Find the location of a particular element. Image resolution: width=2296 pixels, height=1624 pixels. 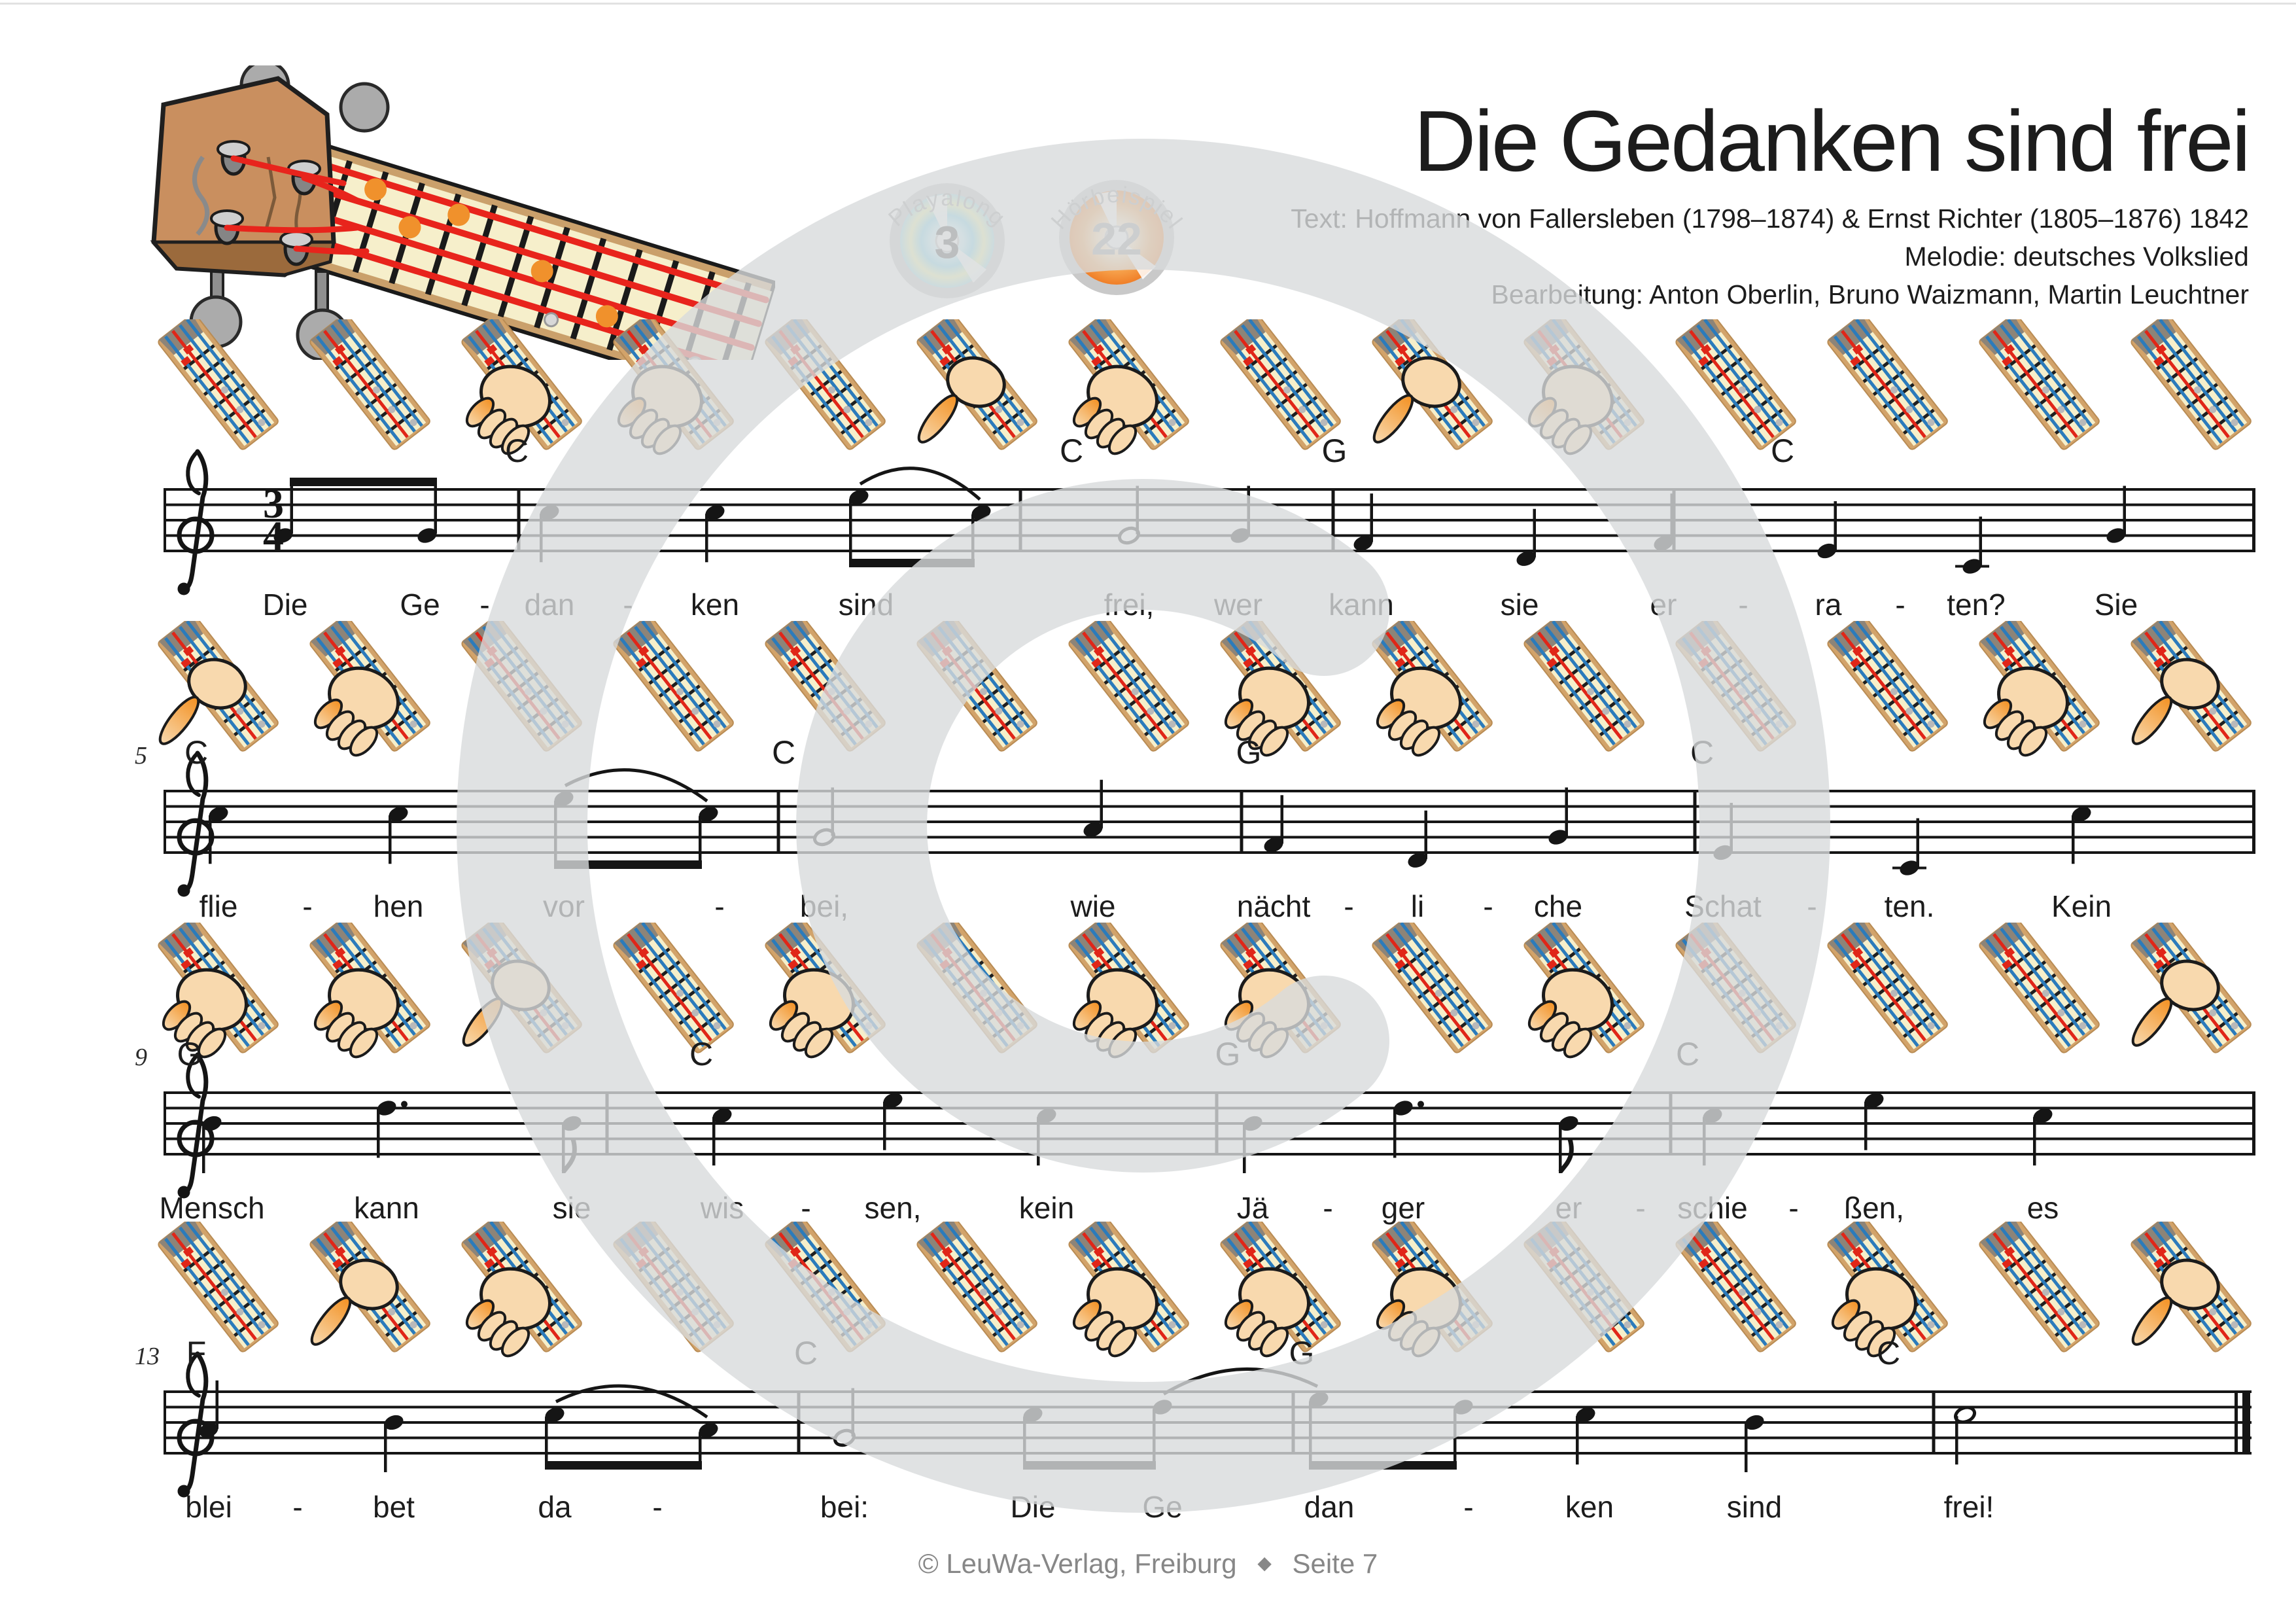

lyric-syllable: er is located at coordinates (1569, 1208).